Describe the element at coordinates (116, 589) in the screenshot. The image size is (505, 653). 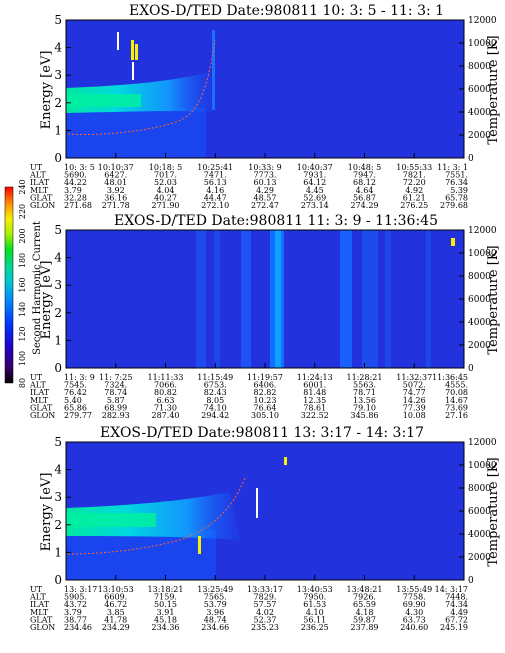
I see `table-cell: 13:10:53` at that location.